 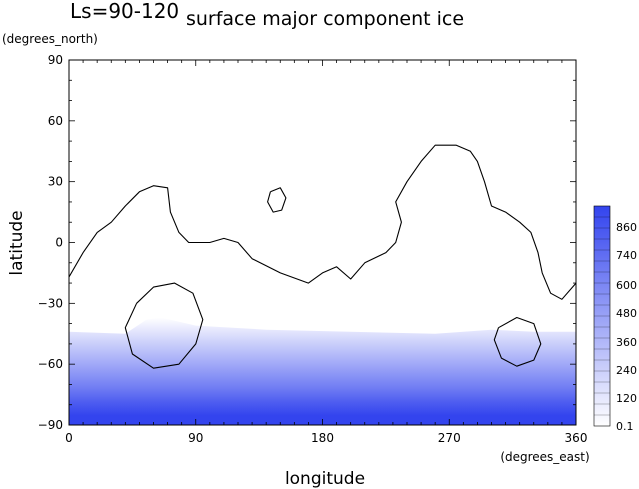 I want to click on y-tick-label: 60, so click(x=55, y=121).